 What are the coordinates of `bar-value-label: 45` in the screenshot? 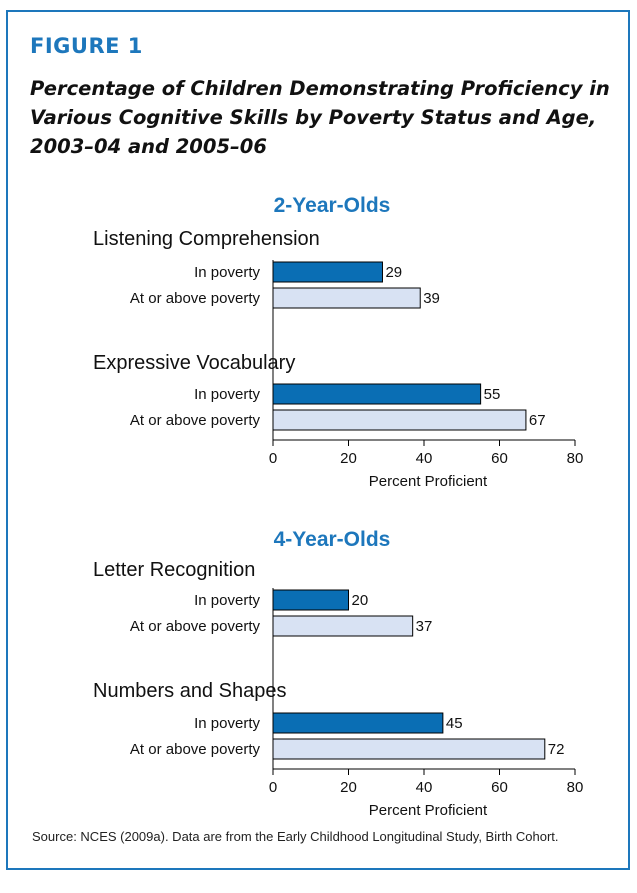 It's located at (454, 723).